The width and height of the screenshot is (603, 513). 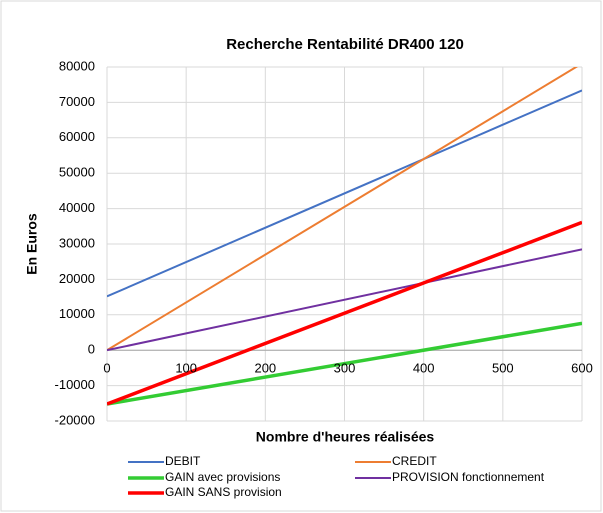 What do you see at coordinates (32, 244) in the screenshot?
I see `y-axis-title: En Euros` at bounding box center [32, 244].